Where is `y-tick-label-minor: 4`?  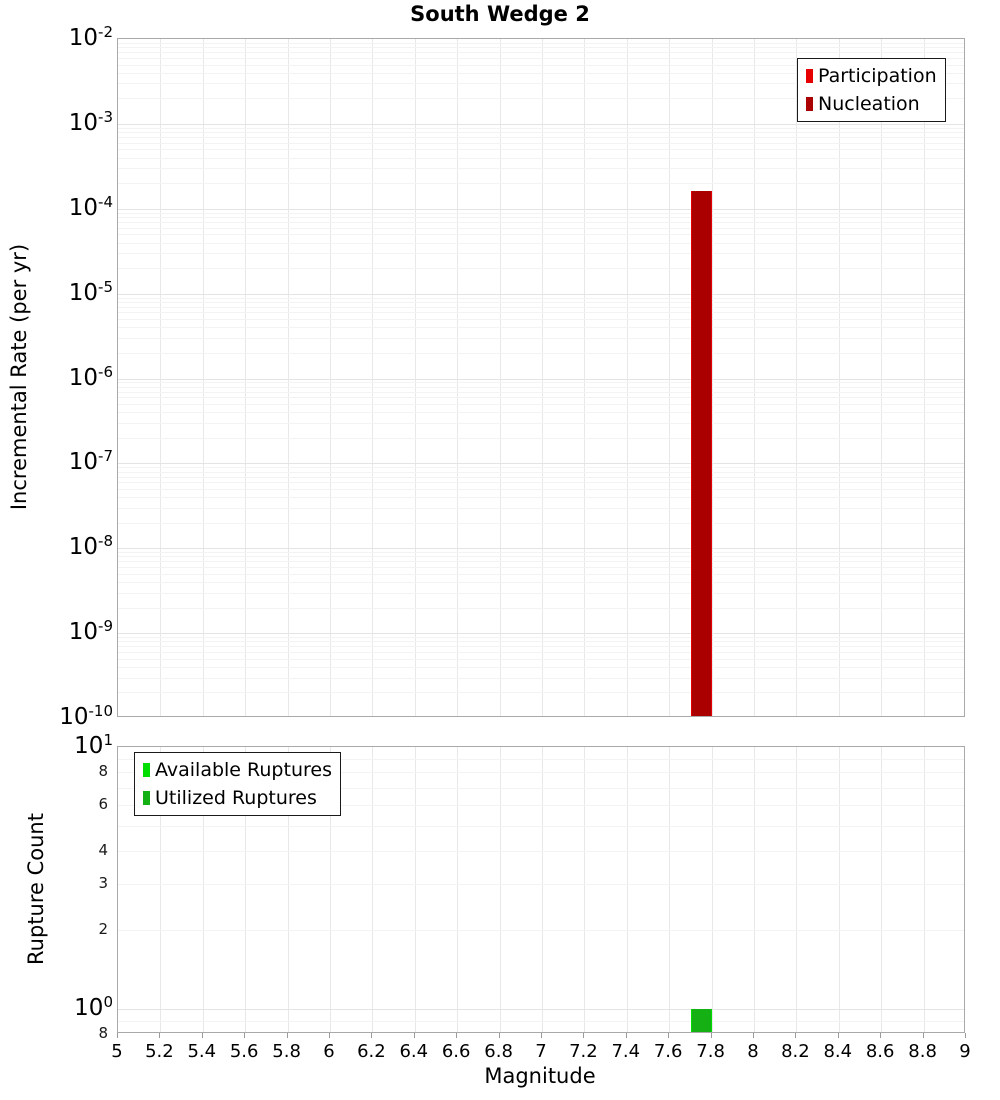
y-tick-label-minor: 4 is located at coordinates (103, 850).